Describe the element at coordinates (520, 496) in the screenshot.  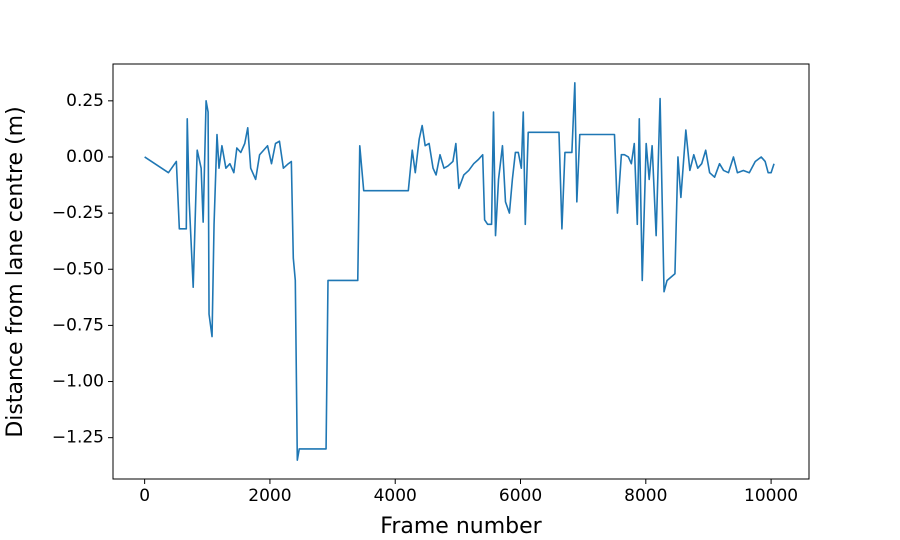
I see `x-tick-label: 6000` at that location.